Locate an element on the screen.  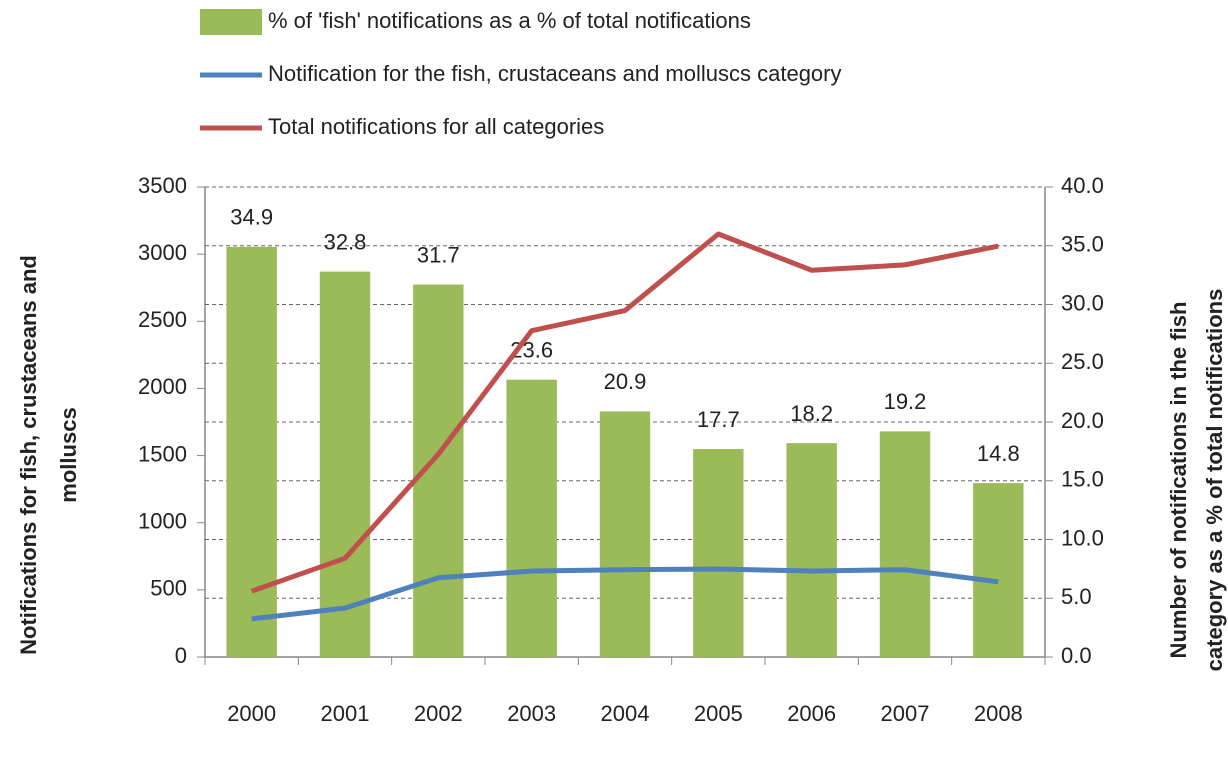
y2-tick-label: 30.0 is located at coordinates (1082, 302).